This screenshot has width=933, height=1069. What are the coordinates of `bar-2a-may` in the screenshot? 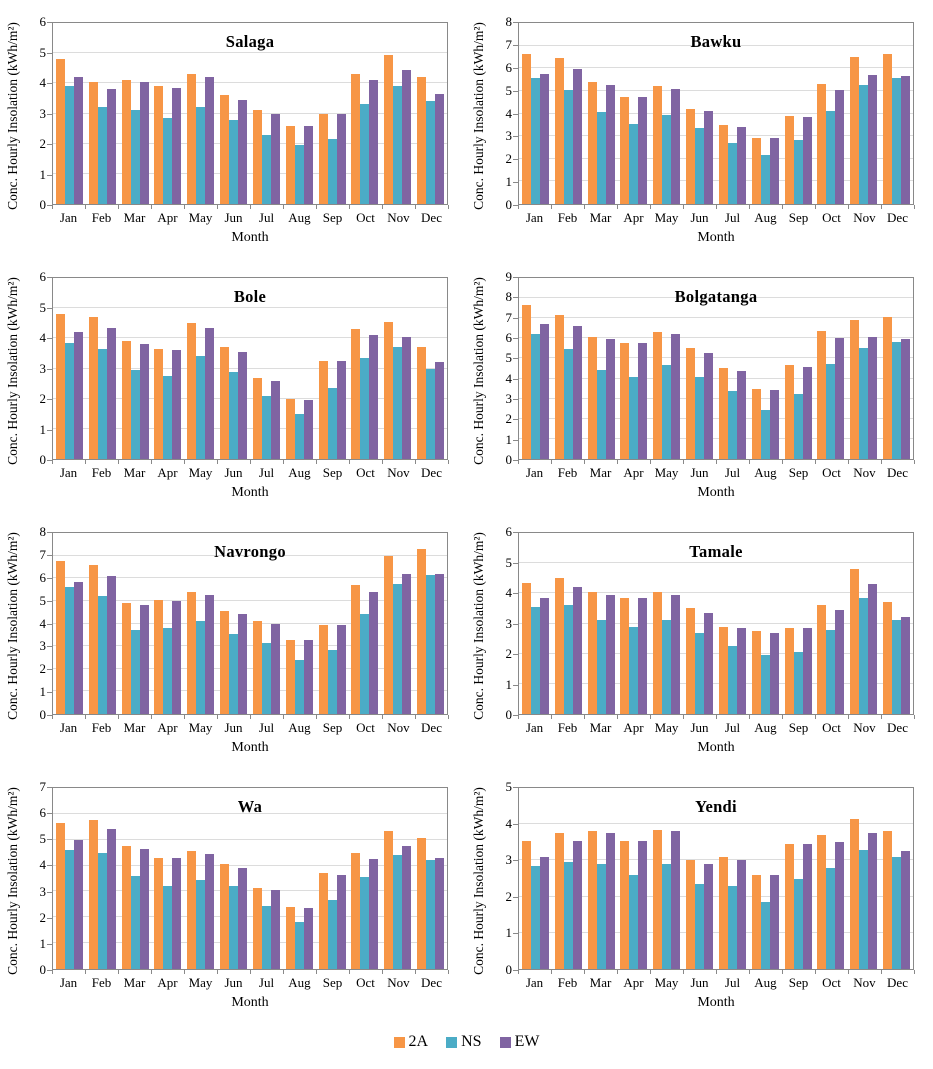 It's located at (192, 910).